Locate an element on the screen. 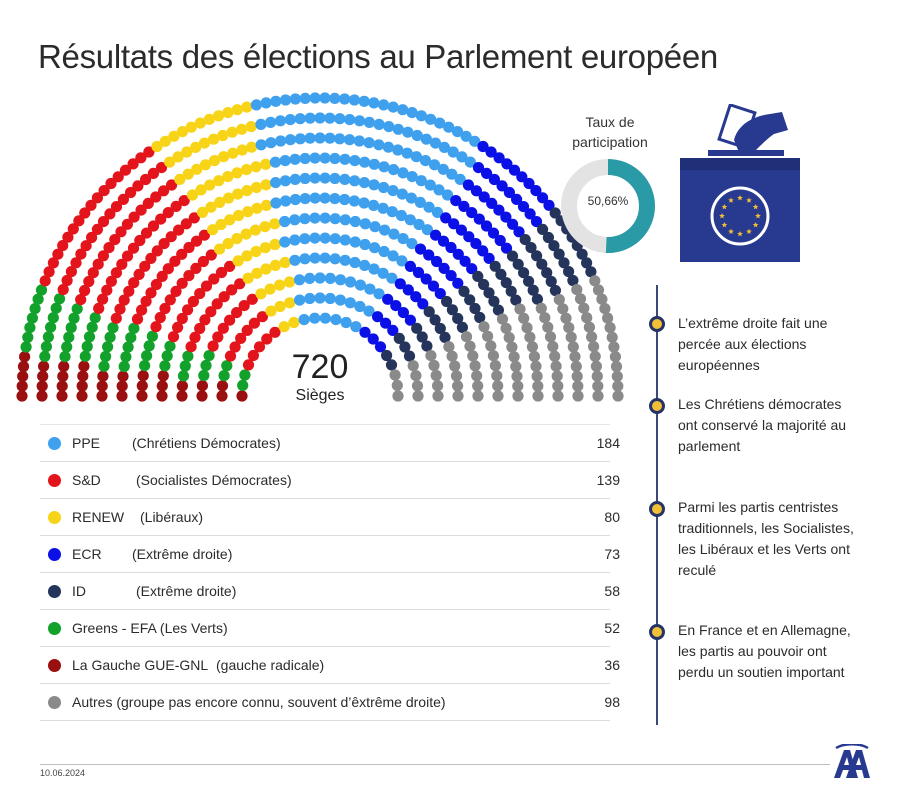 This screenshot has width=900, height=799. legend-description: (Chrétiens Démocrates) is located at coordinates (206, 443).